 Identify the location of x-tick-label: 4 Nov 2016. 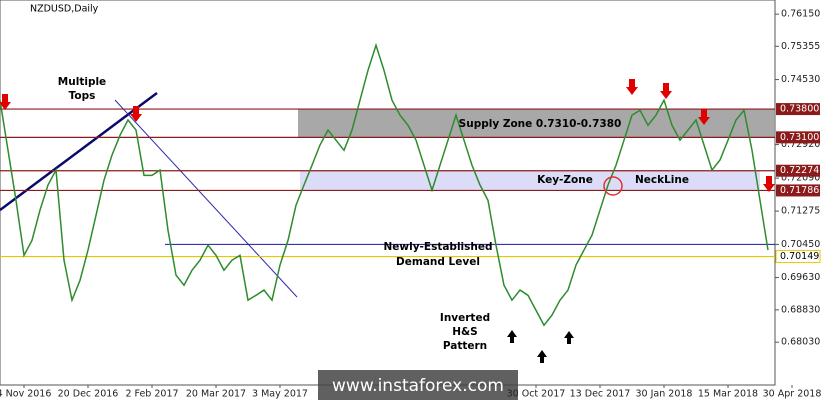
(25, 394).